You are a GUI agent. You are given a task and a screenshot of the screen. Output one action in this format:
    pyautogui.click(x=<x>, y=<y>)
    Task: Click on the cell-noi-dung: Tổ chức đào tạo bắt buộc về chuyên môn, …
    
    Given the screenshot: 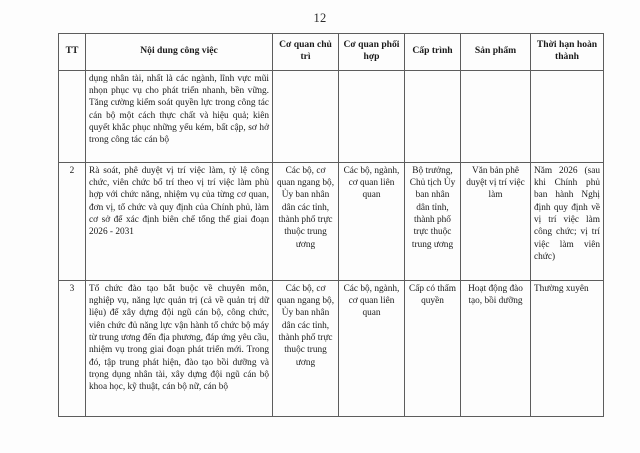 What is the action you would take?
    pyautogui.click(x=179, y=348)
    